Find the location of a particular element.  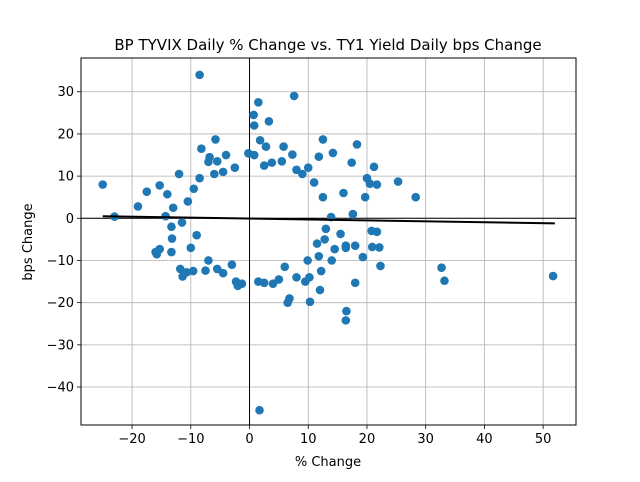

x-tick-label: −20 is located at coordinates (131, 439).